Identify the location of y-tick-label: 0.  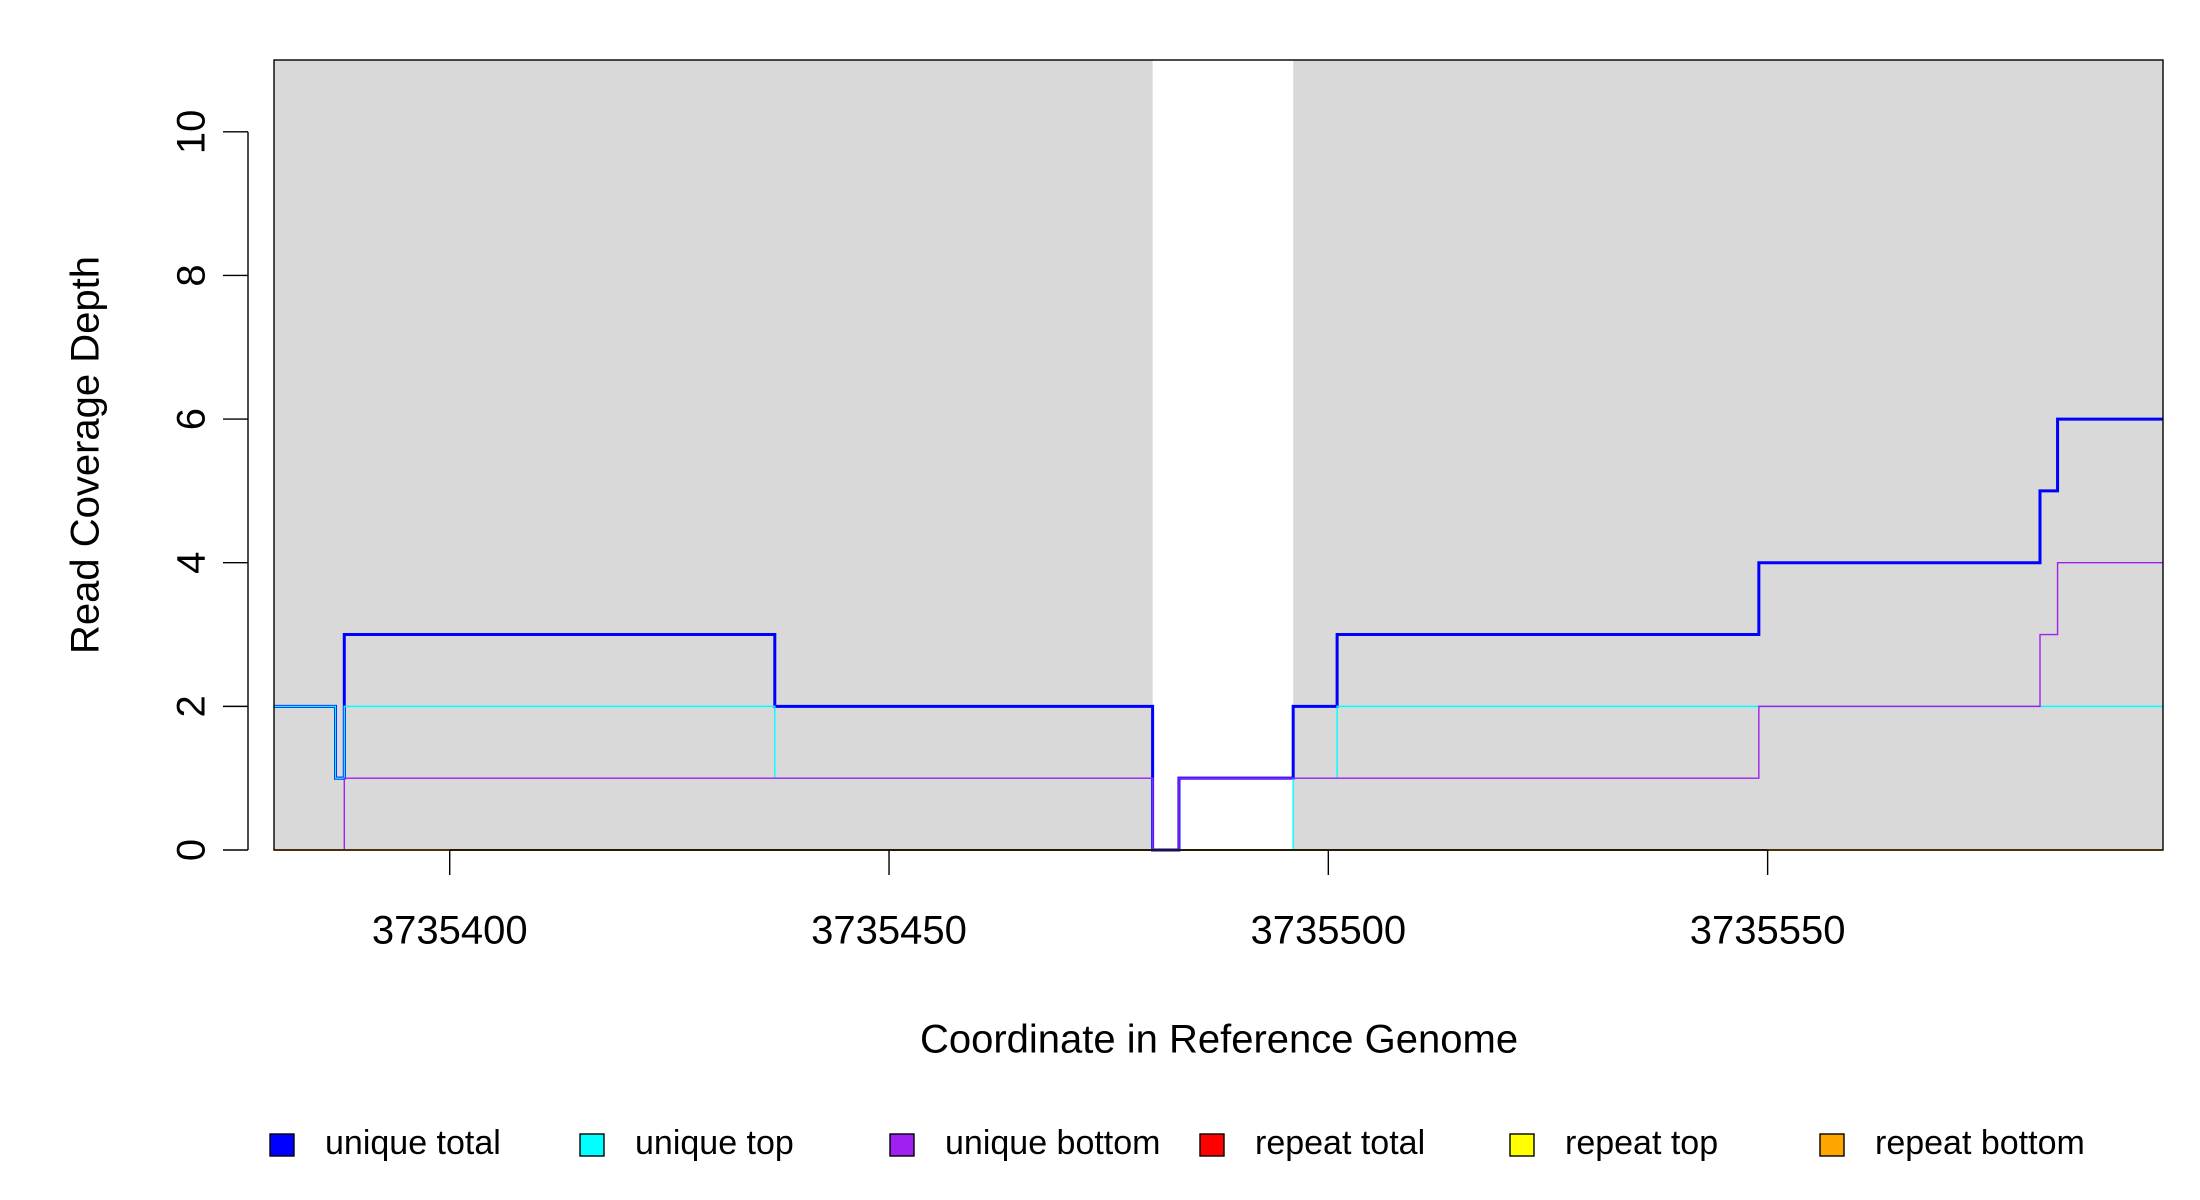
(192, 850).